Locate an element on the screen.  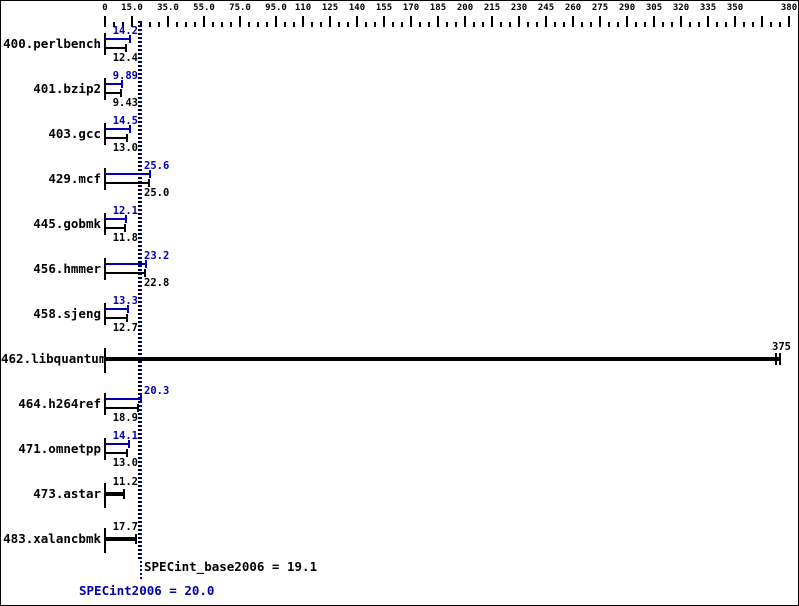
base-value-label: 13.0 is located at coordinates (125, 463).